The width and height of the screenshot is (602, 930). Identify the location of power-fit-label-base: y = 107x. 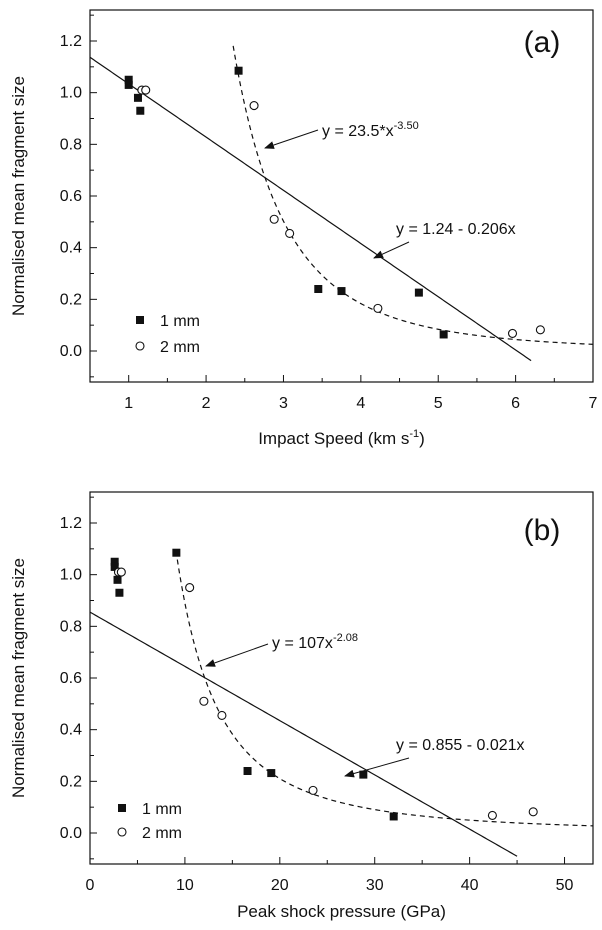
(302, 643).